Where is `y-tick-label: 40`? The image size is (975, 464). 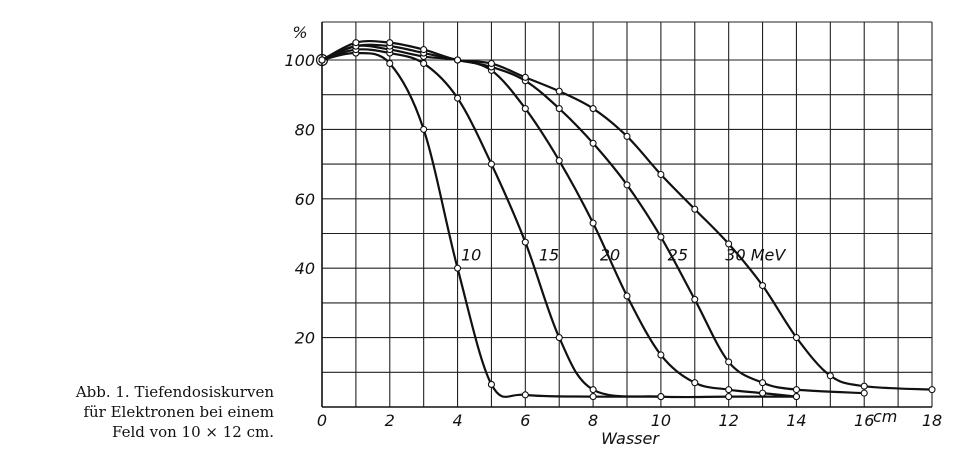
y-tick-label: 40 is located at coordinates (305, 268).